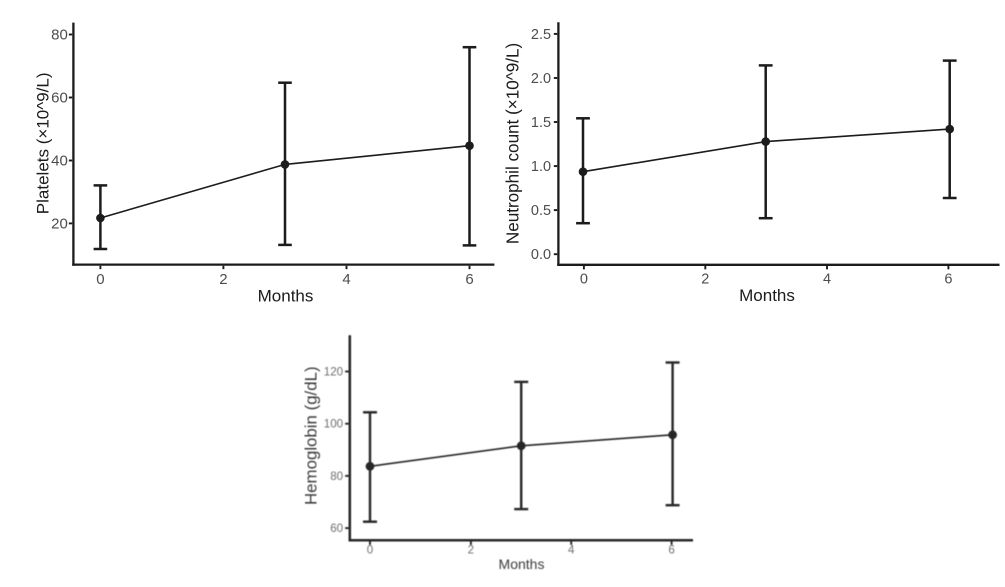 The width and height of the screenshot is (1005, 587). Describe the element at coordinates (59, 224) in the screenshot. I see `svg-text: 20` at that location.